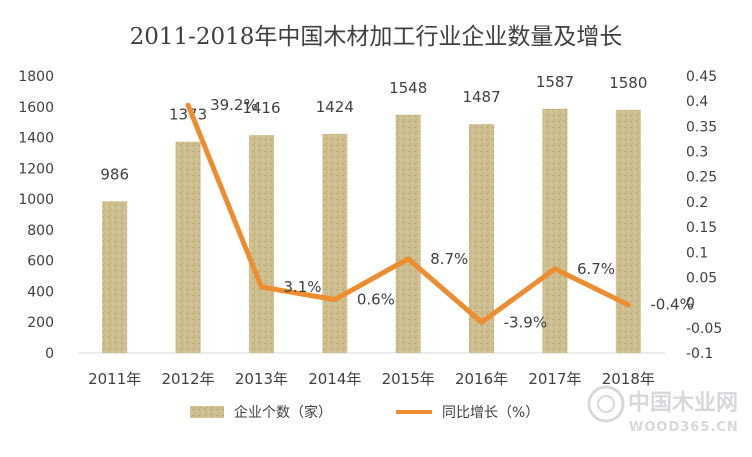 Image resolution: width=752 pixels, height=457 pixels. What do you see at coordinates (555, 82) in the screenshot?
I see `bar-value-label: 1587` at bounding box center [555, 82].